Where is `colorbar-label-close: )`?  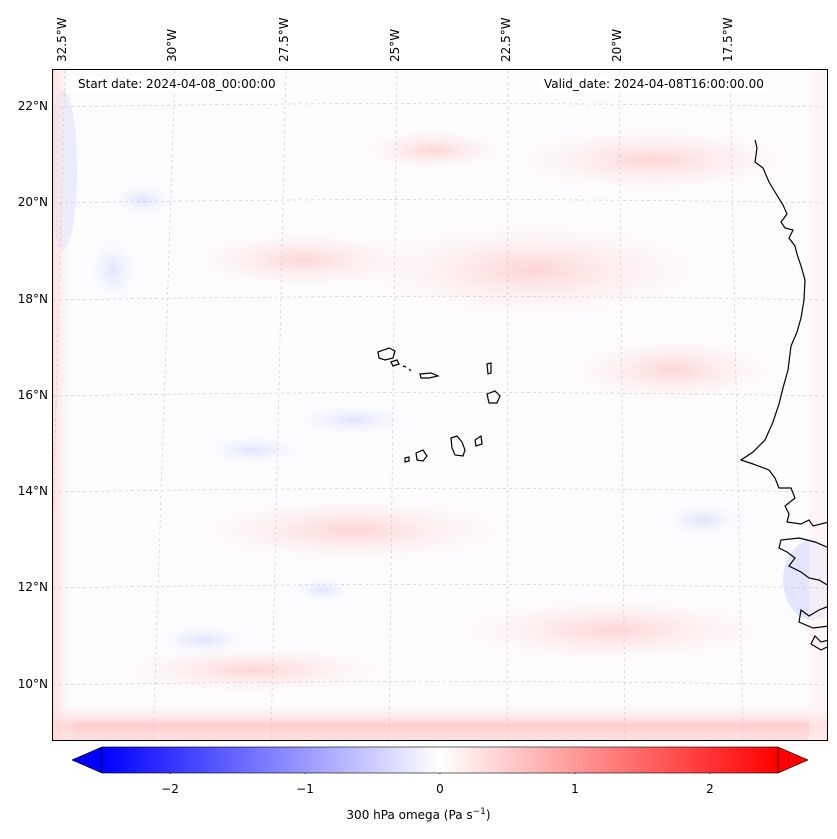
colorbar-label-close: ) is located at coordinates (488, 815).